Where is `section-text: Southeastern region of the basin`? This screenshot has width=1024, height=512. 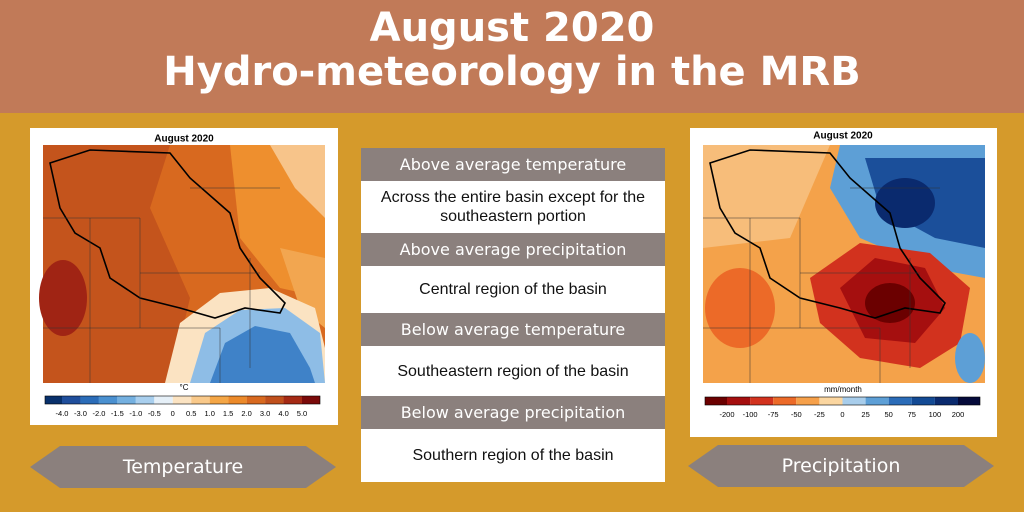
section-text: Southeastern region of the basin is located at coordinates (513, 371).